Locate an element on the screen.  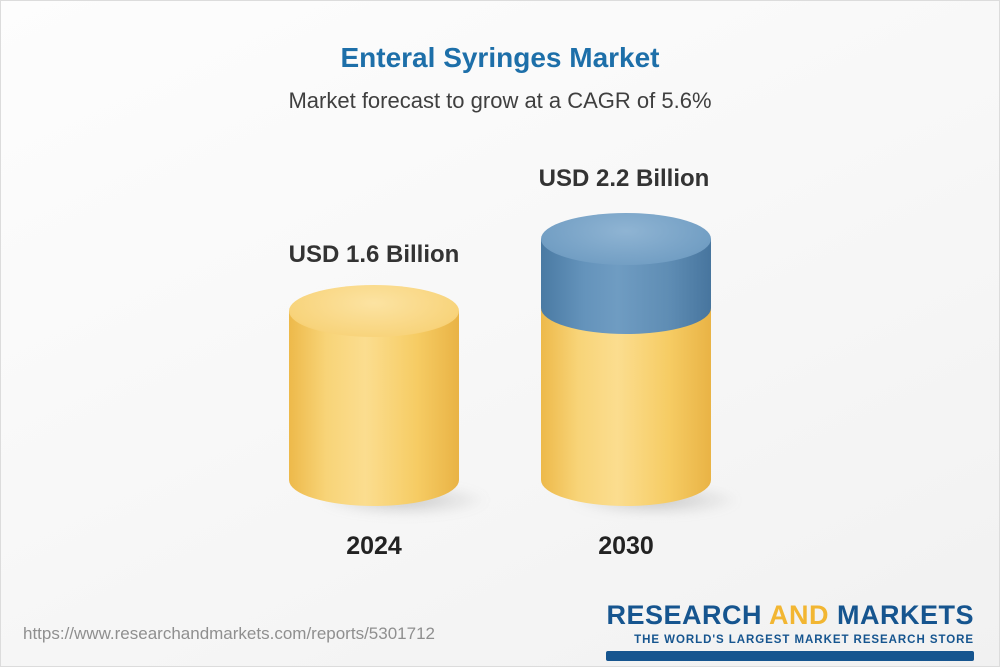
bar-2024-cylinder is located at coordinates (389, 400).